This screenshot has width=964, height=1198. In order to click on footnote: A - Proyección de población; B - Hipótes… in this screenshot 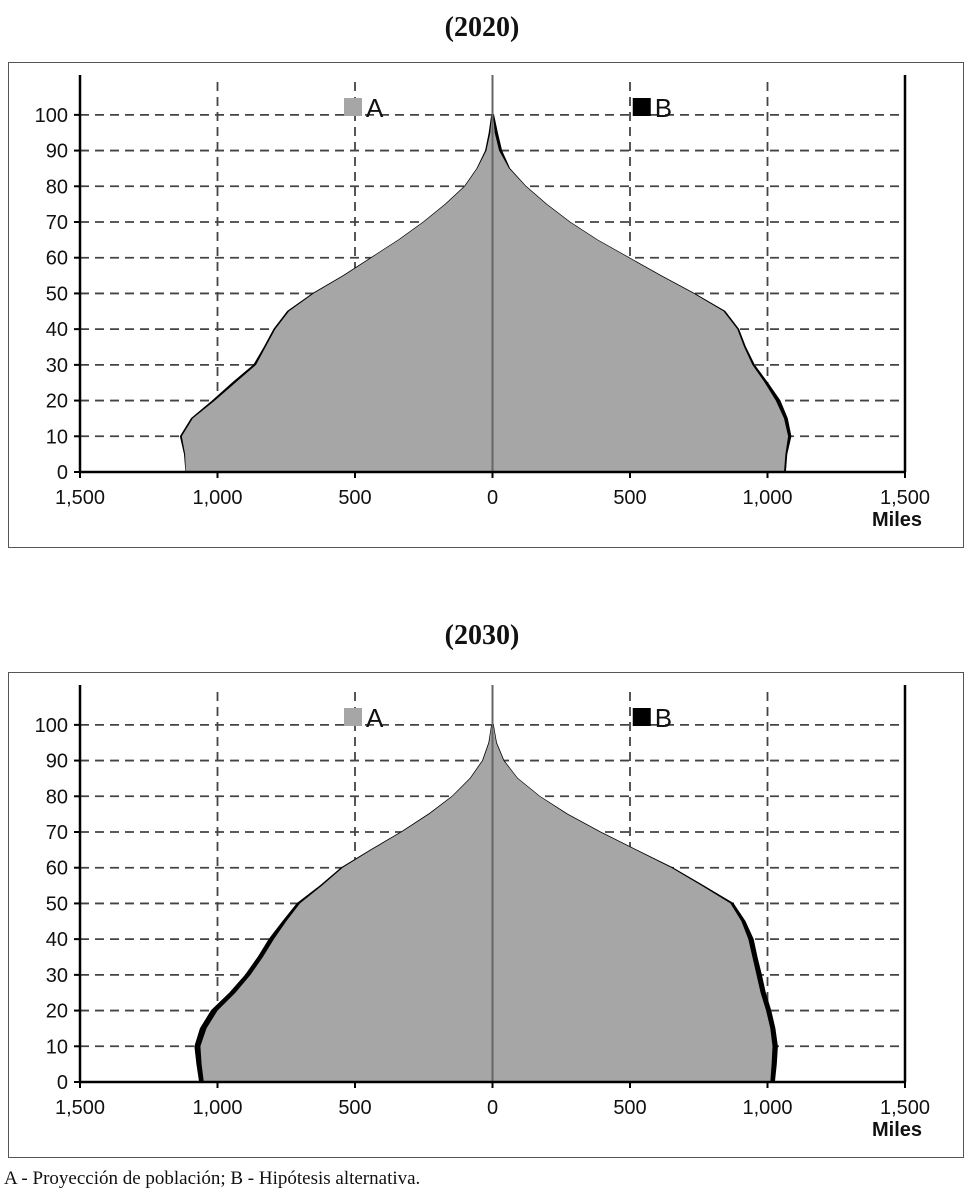, I will do `click(212, 1178)`.